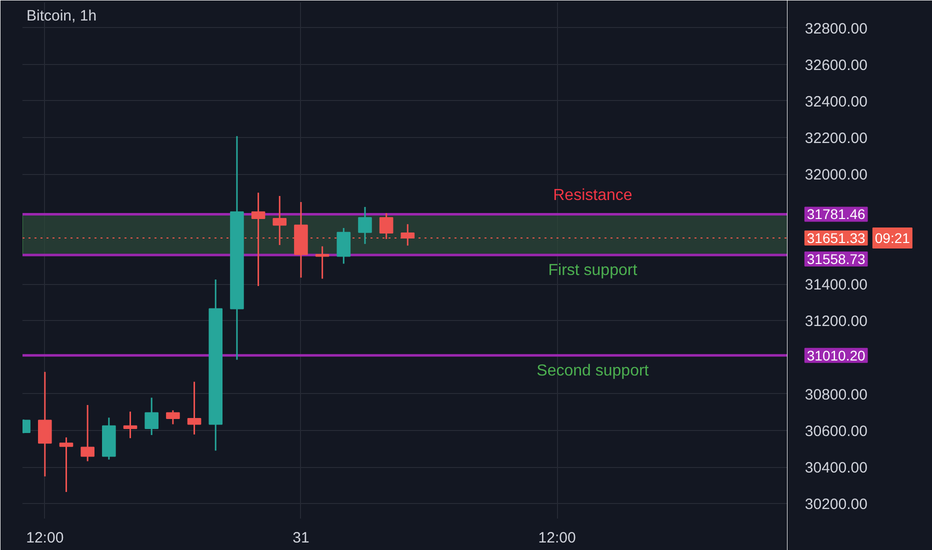 The width and height of the screenshot is (932, 550). I want to click on y-tick-label: 32600.00, so click(836, 65).